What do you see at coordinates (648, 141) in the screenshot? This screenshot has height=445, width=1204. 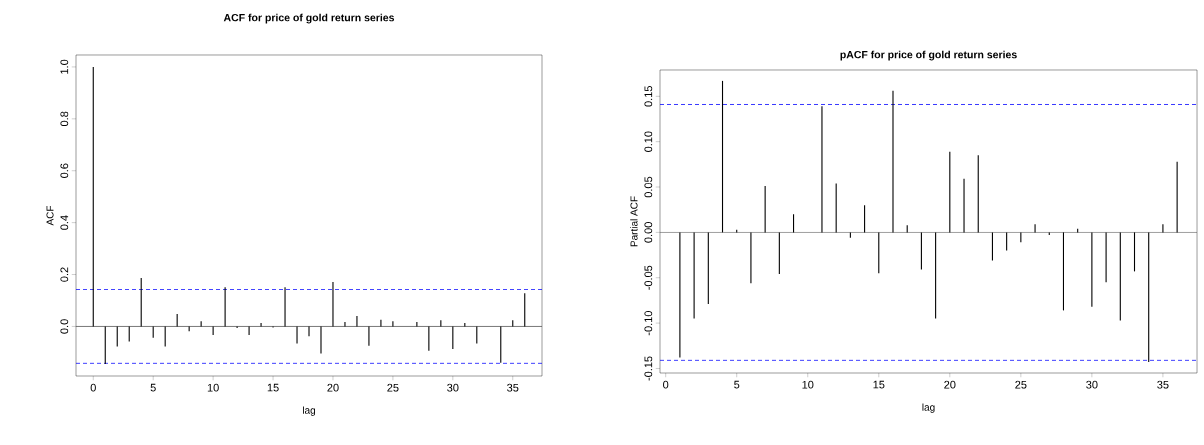 I see `y-tick-label: 0.10` at bounding box center [648, 141].